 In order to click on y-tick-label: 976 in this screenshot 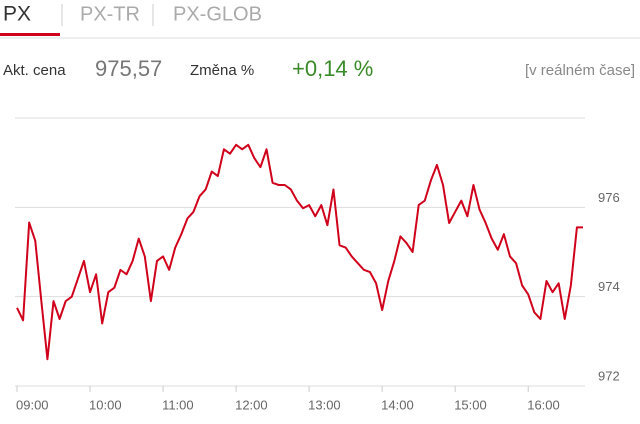, I will do `click(609, 197)`.